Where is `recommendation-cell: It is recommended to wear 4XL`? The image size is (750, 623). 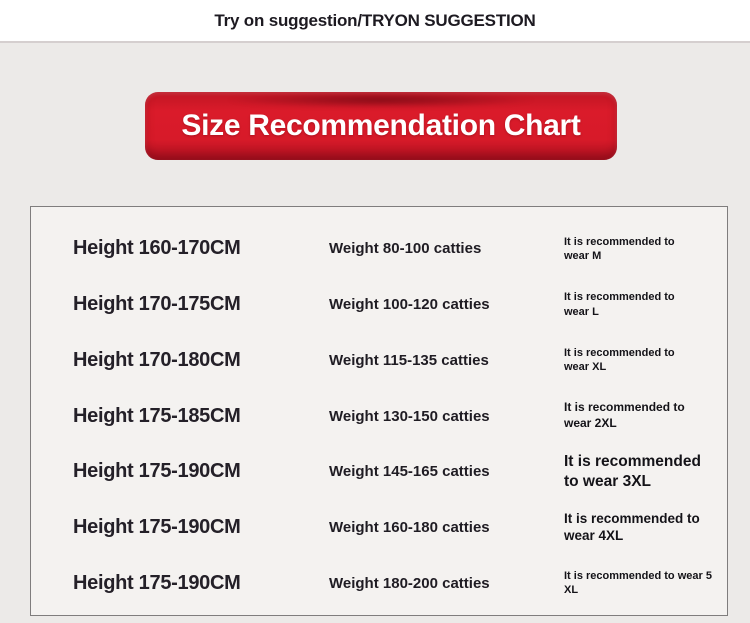
recommendation-cell: It is recommended to wear 4XL is located at coordinates (632, 527).